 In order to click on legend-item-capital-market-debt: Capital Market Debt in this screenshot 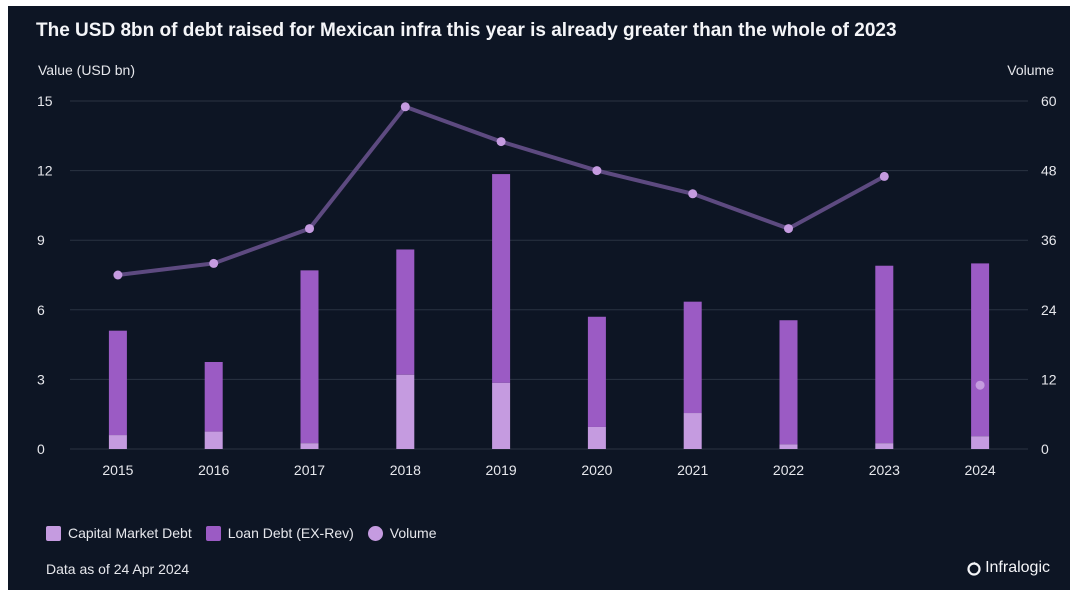, I will do `click(119, 533)`.